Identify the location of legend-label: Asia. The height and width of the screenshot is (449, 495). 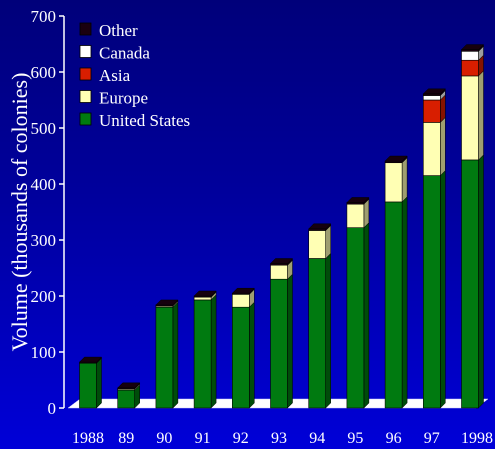
(115, 75).